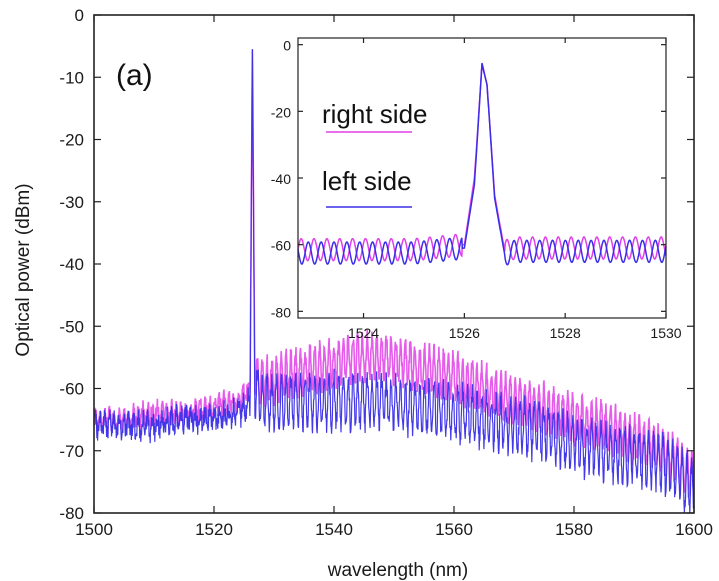 The width and height of the screenshot is (719, 581). Describe the element at coordinates (71, 202) in the screenshot. I see `y-tick-label: -30` at that location.